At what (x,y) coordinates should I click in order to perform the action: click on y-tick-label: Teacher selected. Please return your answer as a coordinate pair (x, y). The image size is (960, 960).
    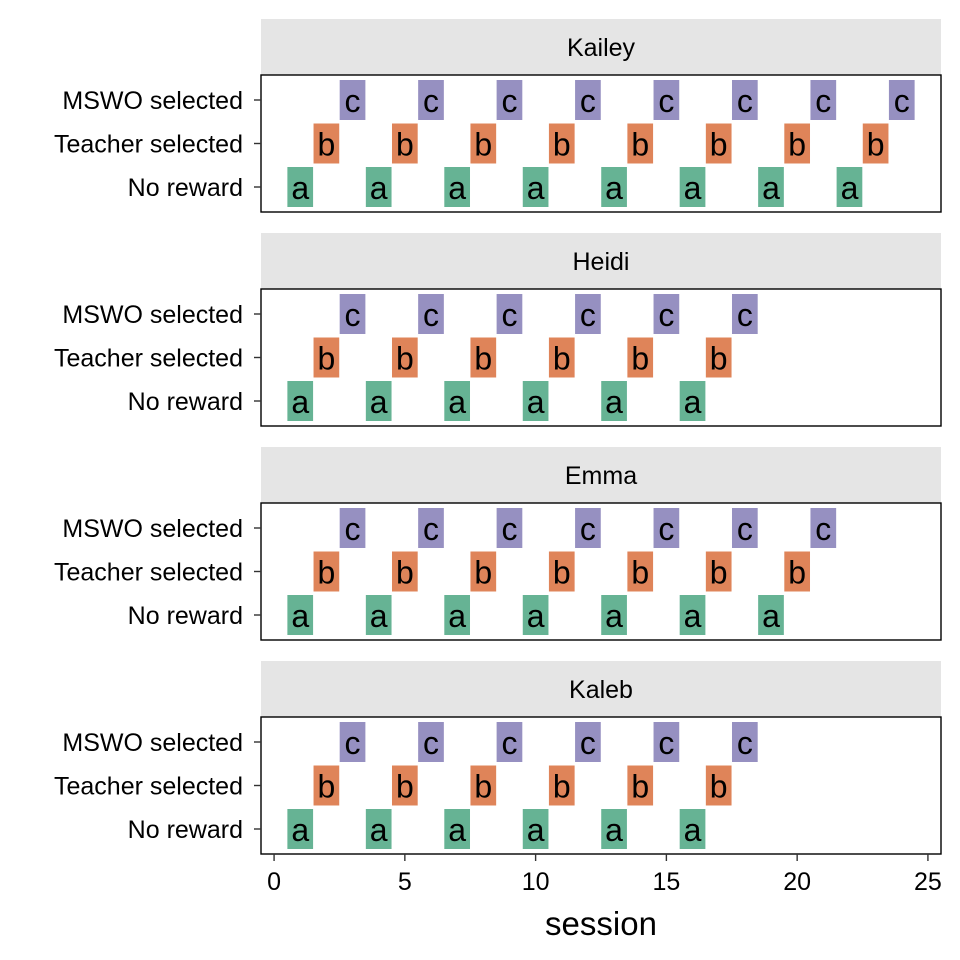
    Looking at the image, I should click on (148, 573).